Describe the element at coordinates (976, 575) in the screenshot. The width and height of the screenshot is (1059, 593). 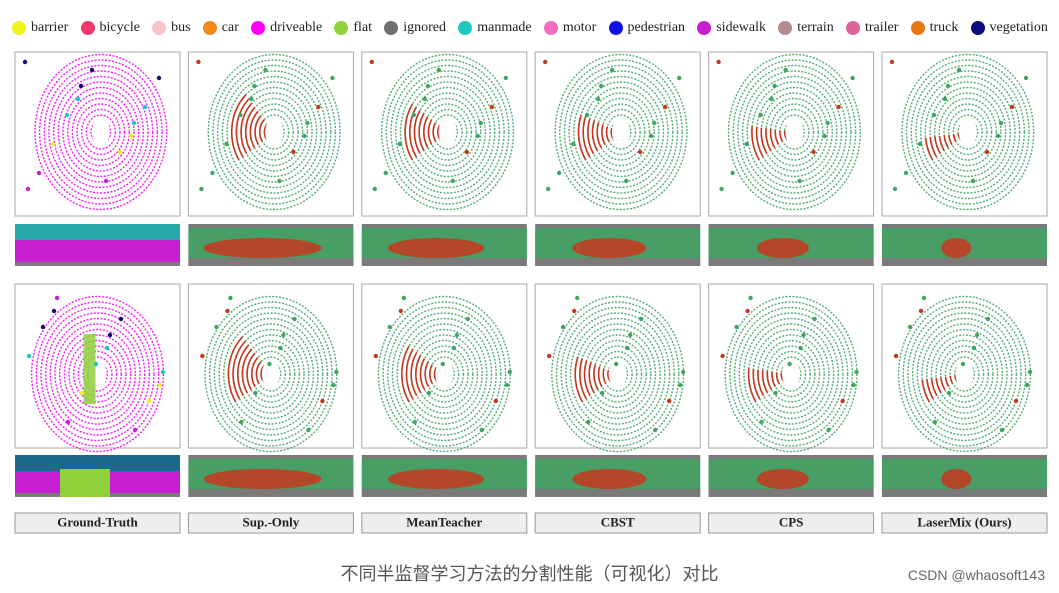
I see `watermark: CSDN @whaosoft143` at that location.